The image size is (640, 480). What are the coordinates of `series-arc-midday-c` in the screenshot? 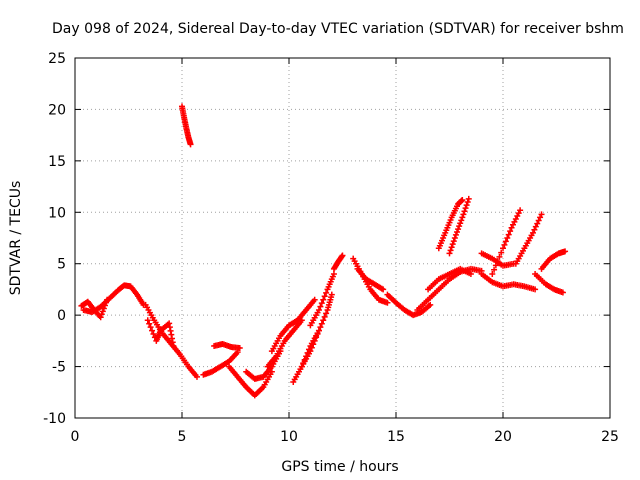 It's located at (409, 305).